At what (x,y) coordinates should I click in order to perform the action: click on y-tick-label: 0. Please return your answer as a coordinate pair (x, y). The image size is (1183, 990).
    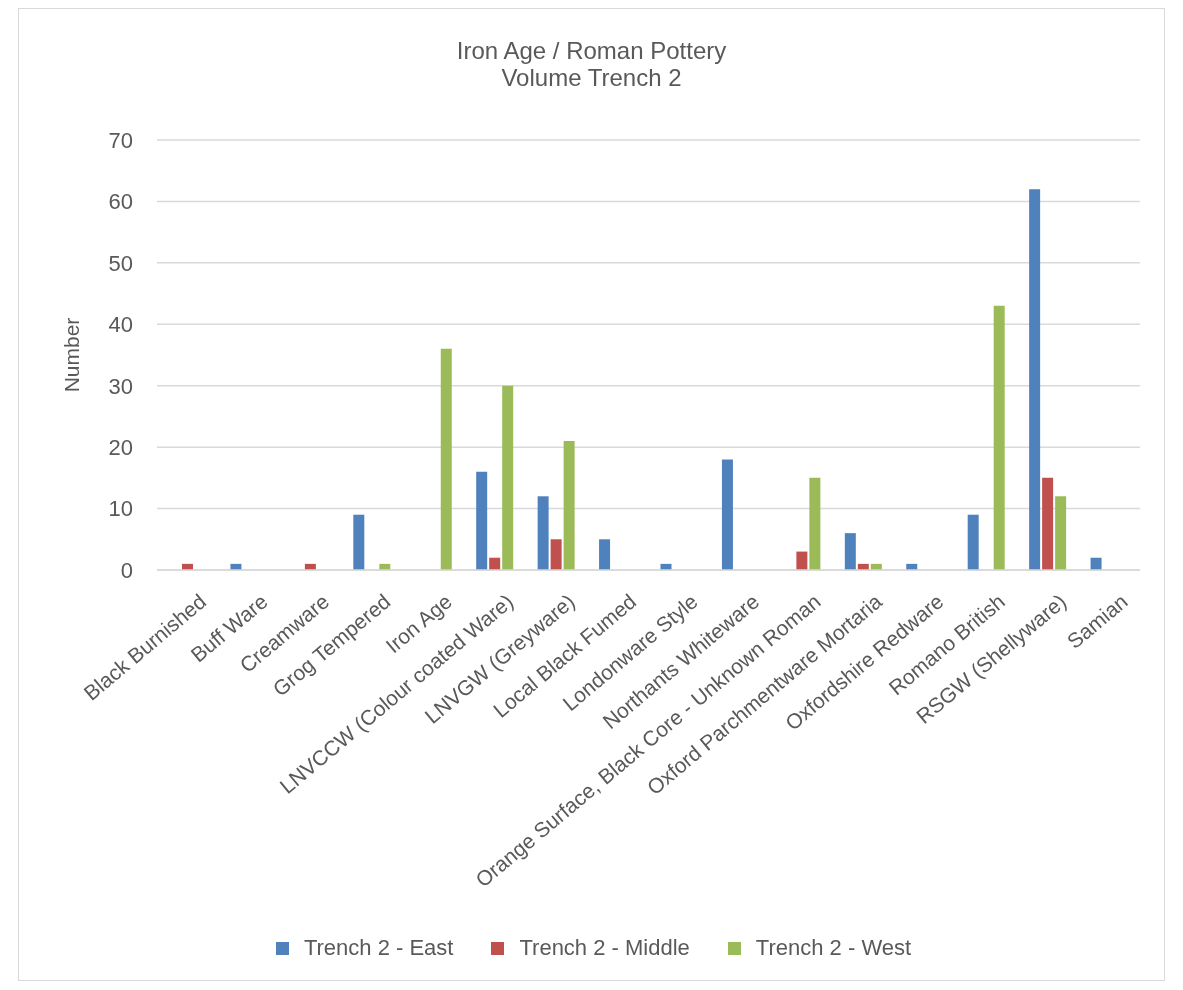
    Looking at the image, I should click on (126, 570).